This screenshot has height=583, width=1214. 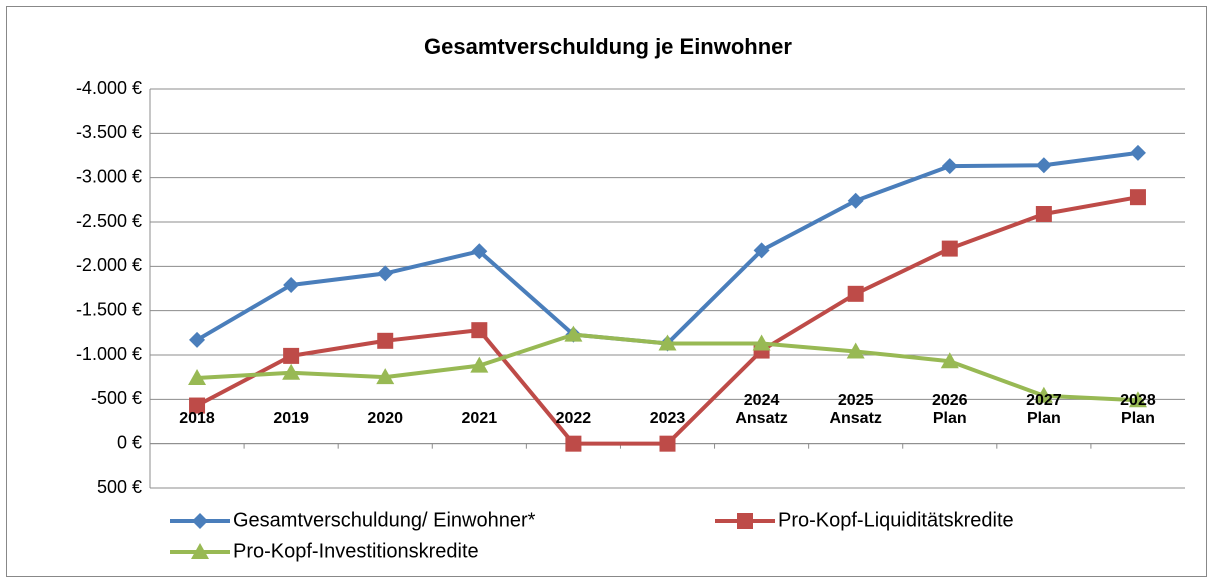 I want to click on chart-title: Gesamtverschuldung je Einwohner, so click(x=608, y=46).